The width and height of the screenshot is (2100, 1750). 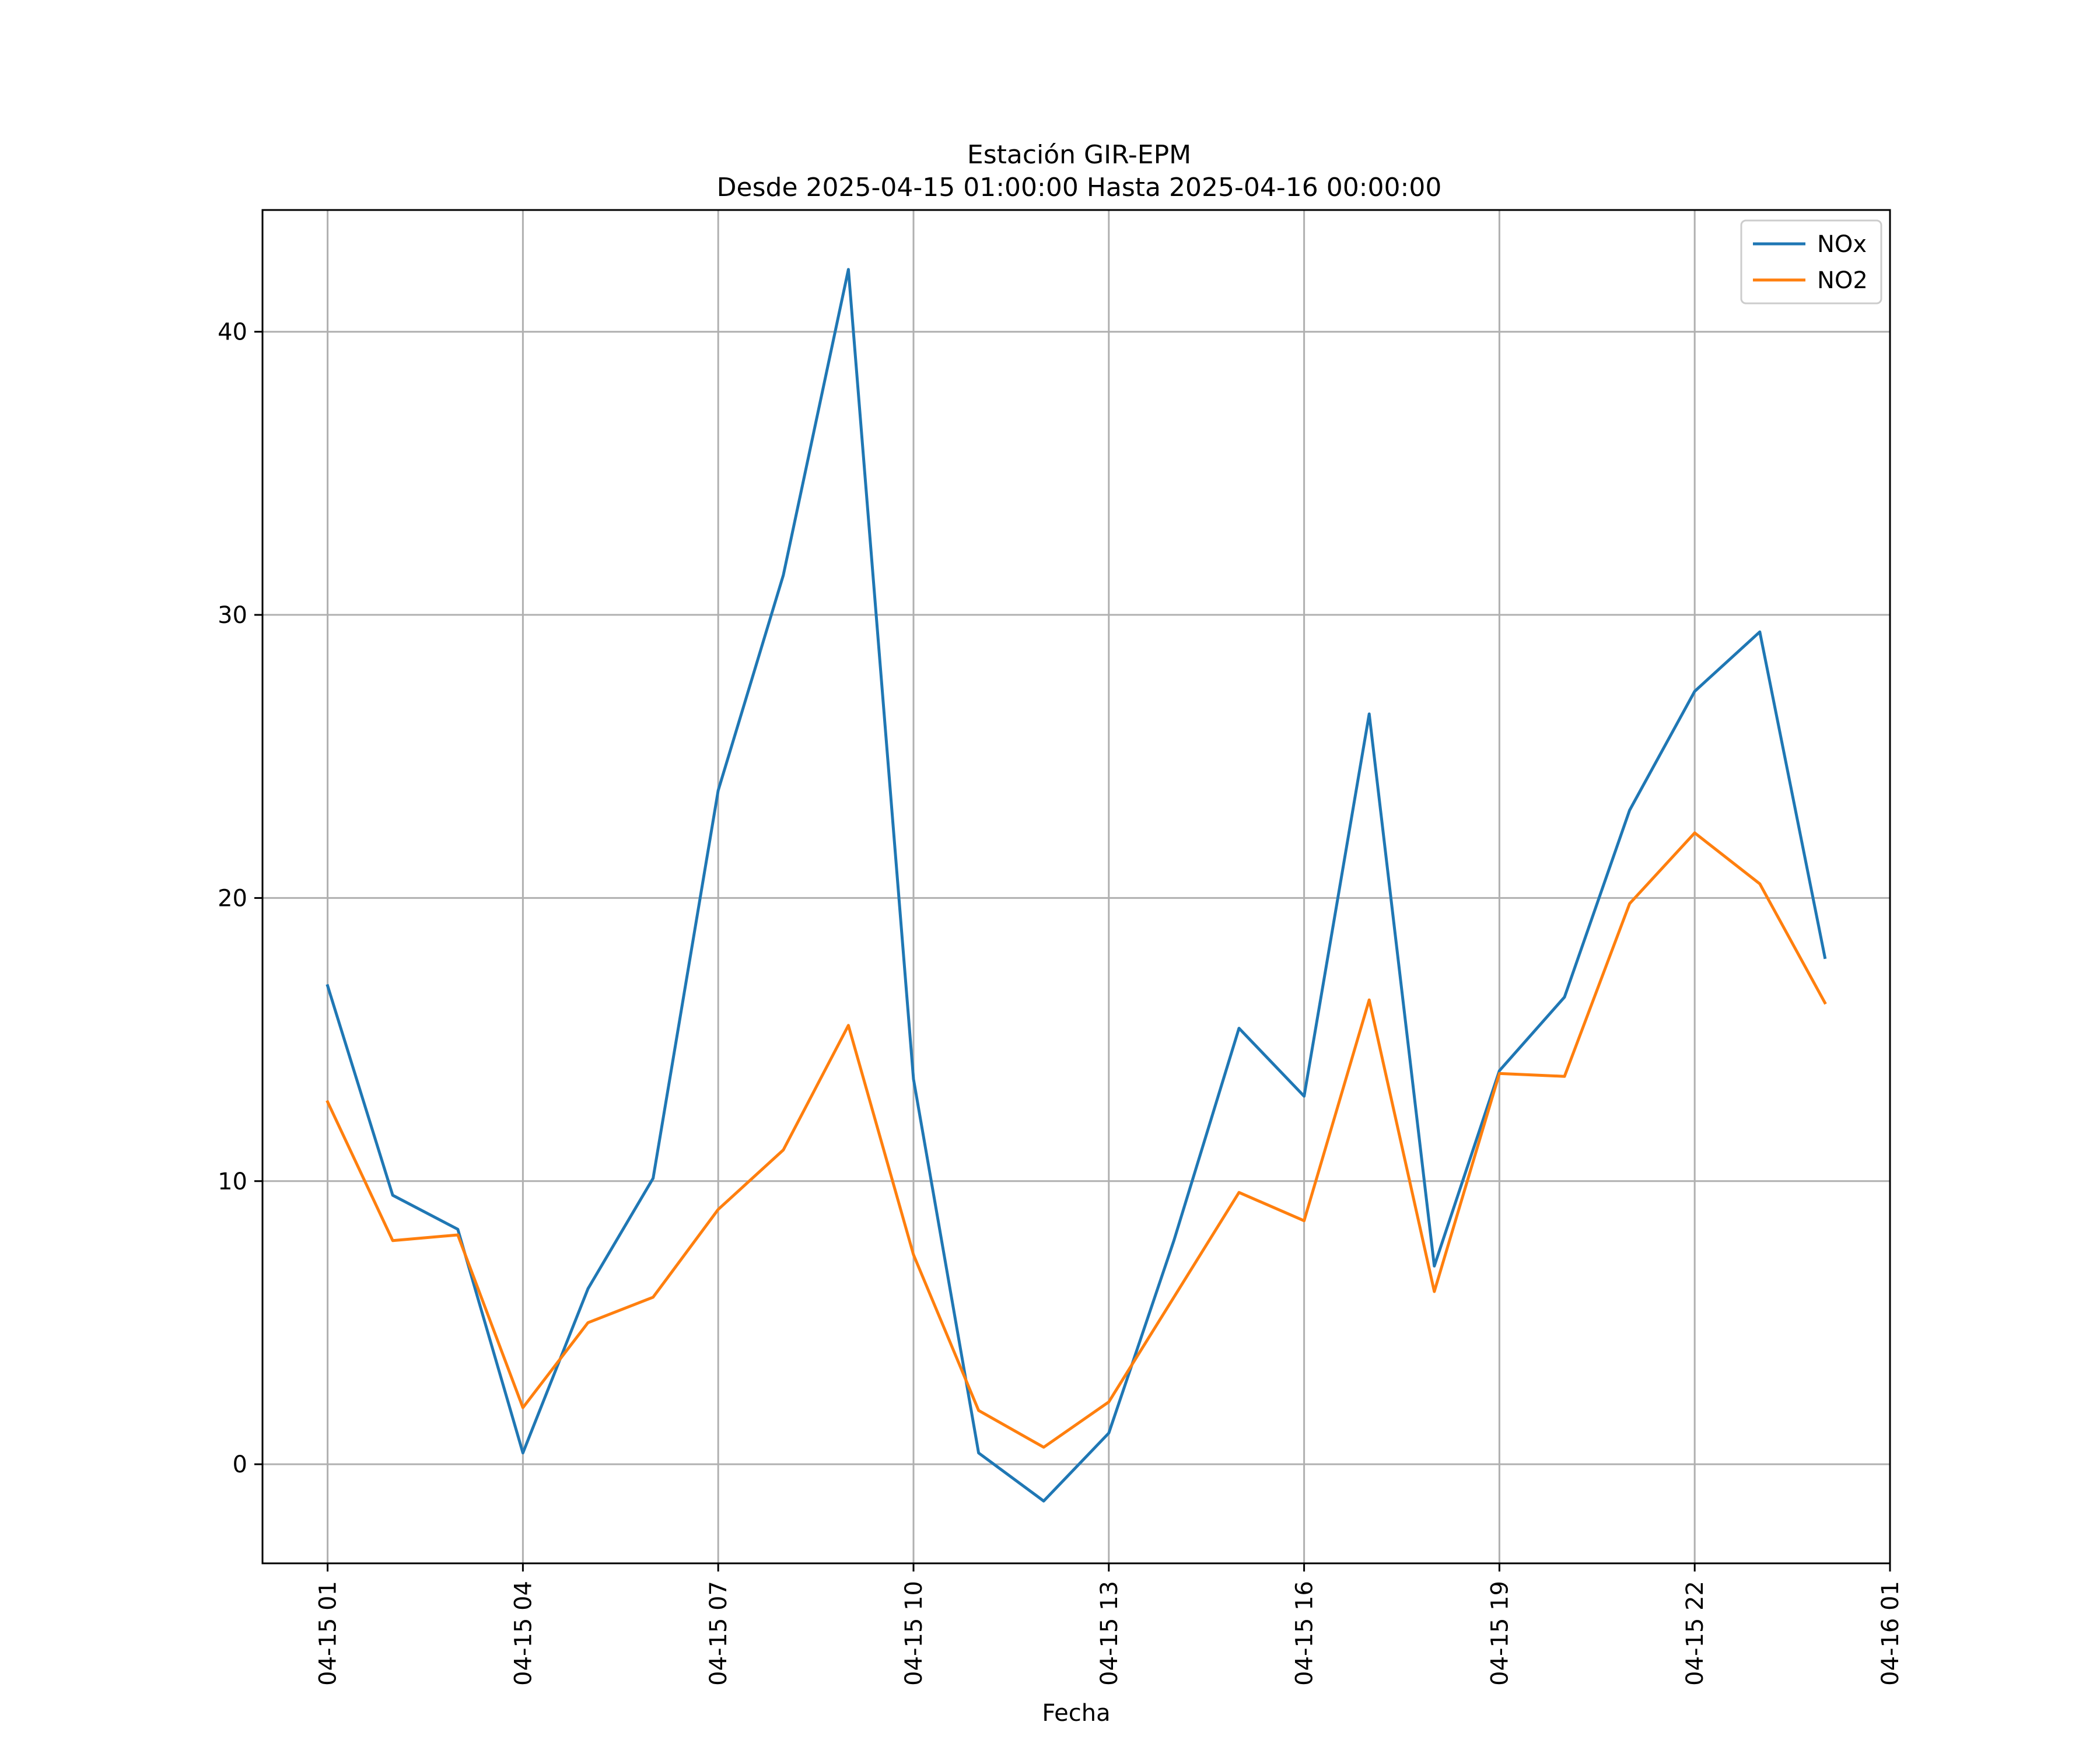 I want to click on chart-title: Estación GIR-EPM, so click(x=1079, y=155).